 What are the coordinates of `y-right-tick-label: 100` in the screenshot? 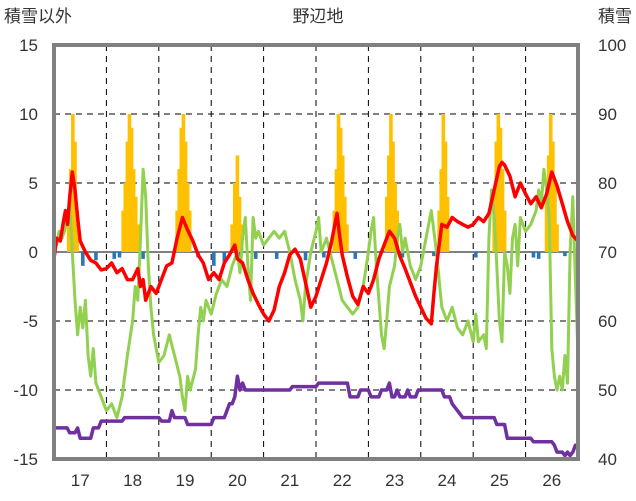 It's located at (612, 45).